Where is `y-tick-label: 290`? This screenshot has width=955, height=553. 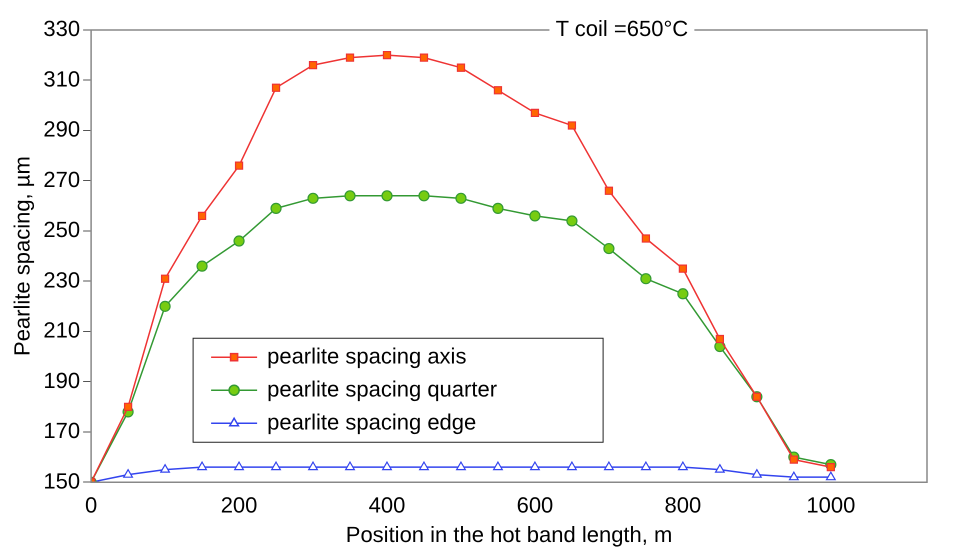
y-tick-label: 290 is located at coordinates (61, 129).